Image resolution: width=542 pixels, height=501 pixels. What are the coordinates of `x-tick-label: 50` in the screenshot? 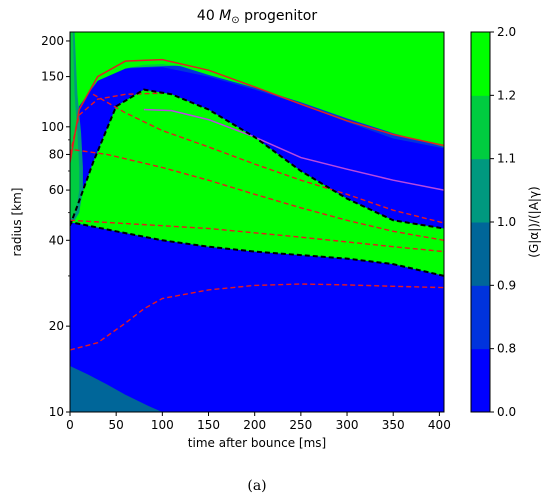 It's located at (116, 425).